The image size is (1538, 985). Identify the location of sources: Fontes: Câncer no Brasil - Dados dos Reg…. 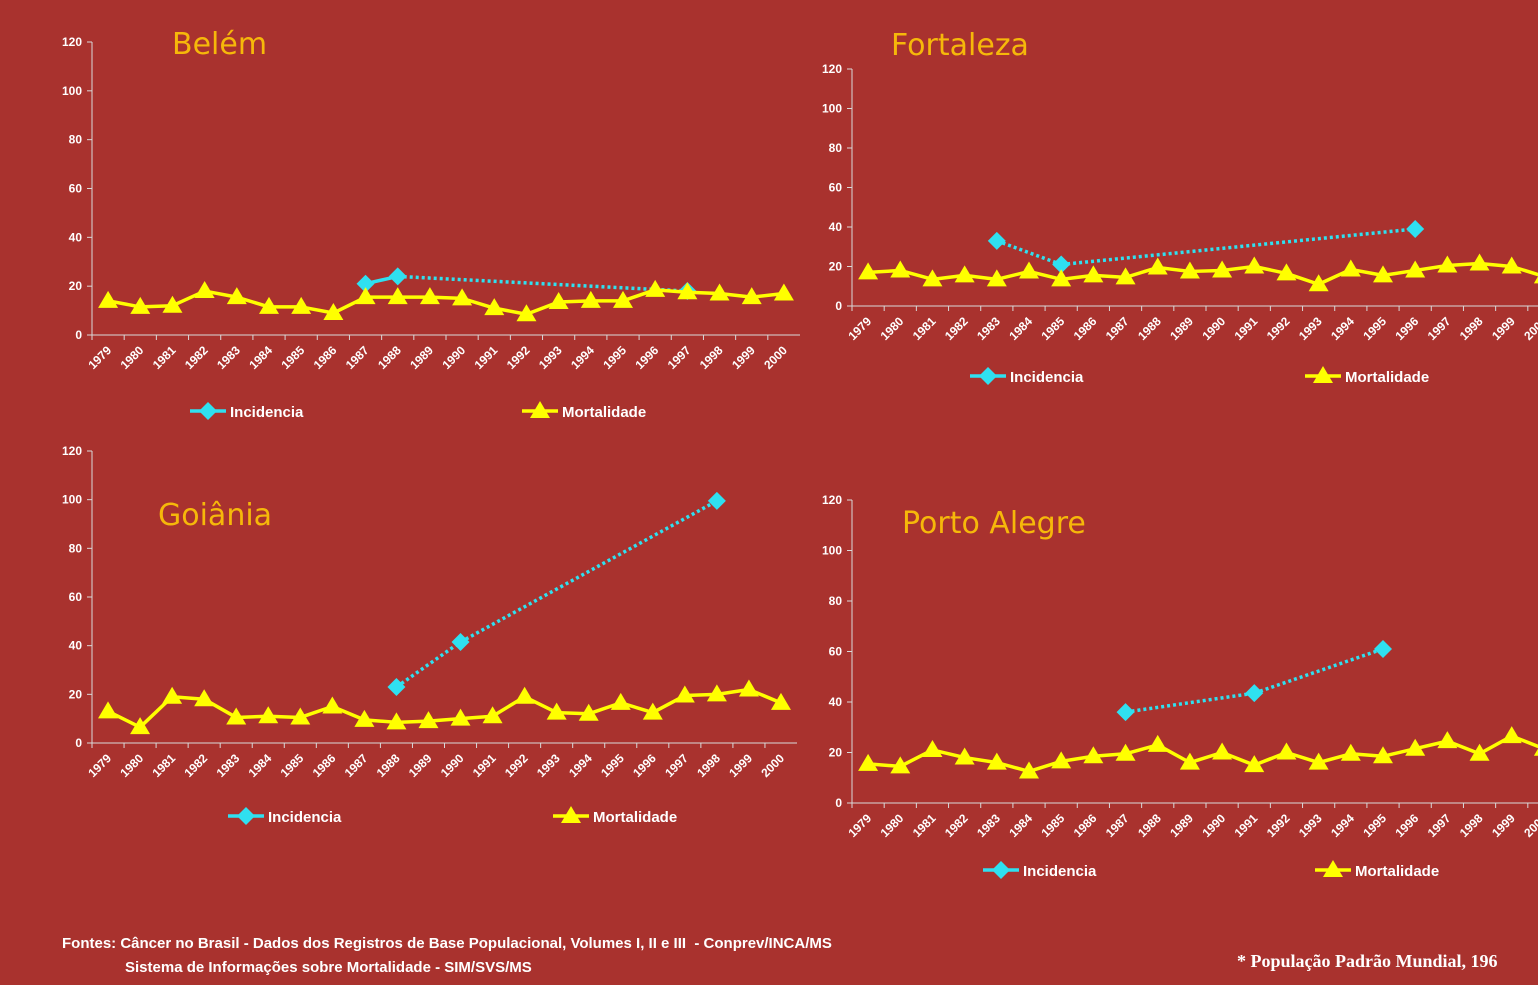
(447, 943).